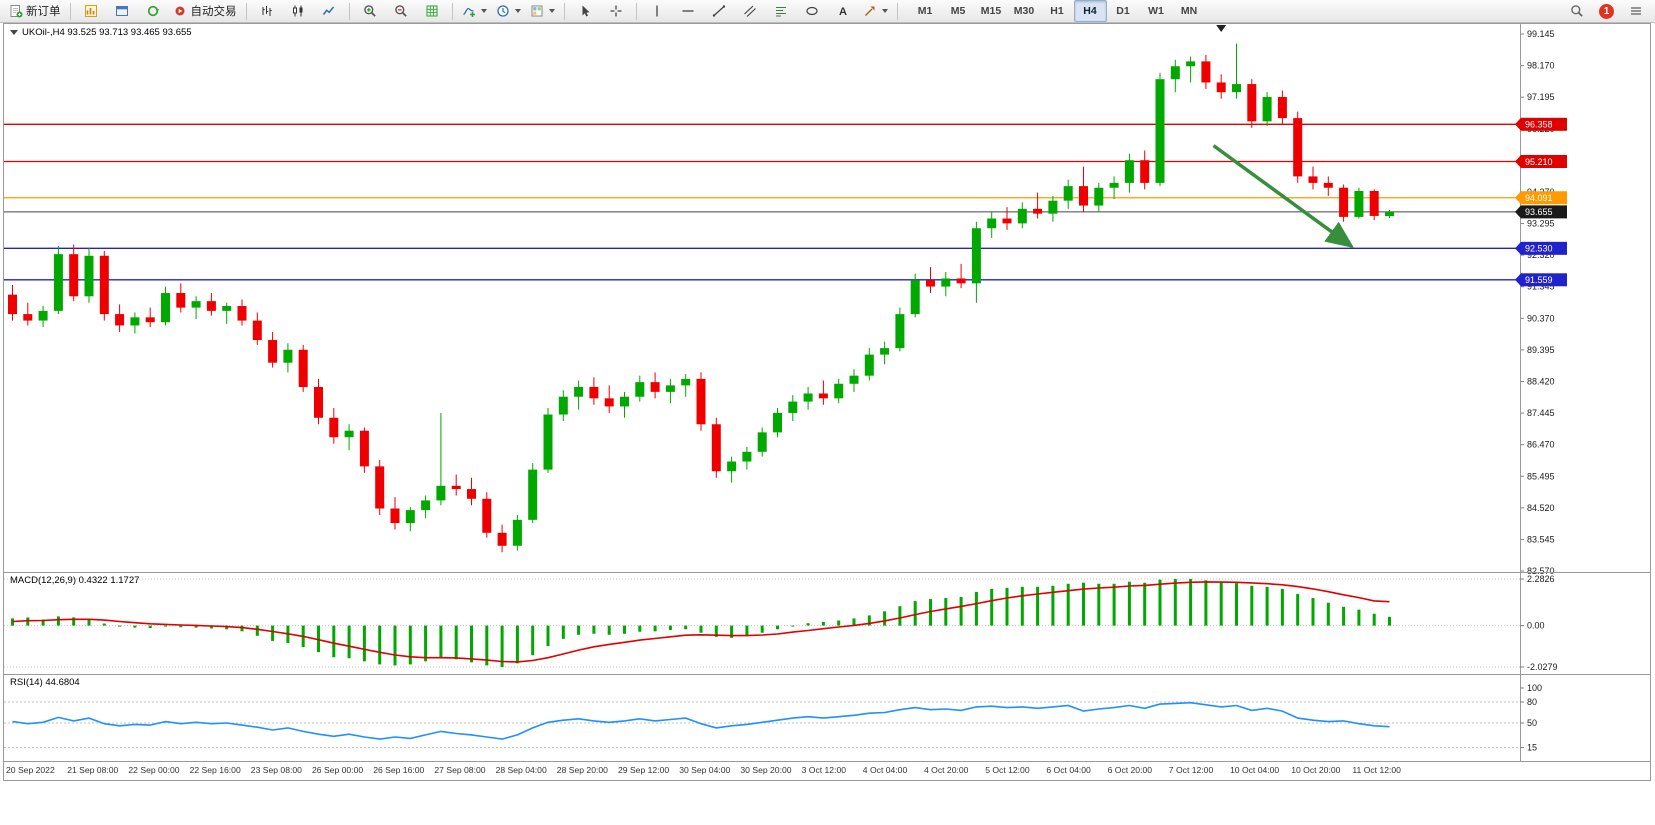 This screenshot has height=825, width=1655. Describe the element at coordinates (1189, 11) in the screenshot. I see `timeframe-button-mn: MN` at that location.